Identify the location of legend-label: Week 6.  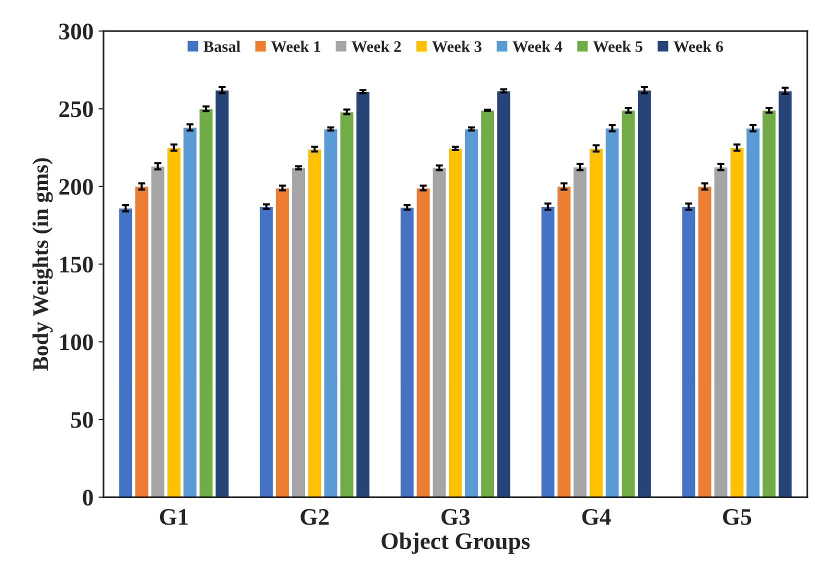
(699, 46).